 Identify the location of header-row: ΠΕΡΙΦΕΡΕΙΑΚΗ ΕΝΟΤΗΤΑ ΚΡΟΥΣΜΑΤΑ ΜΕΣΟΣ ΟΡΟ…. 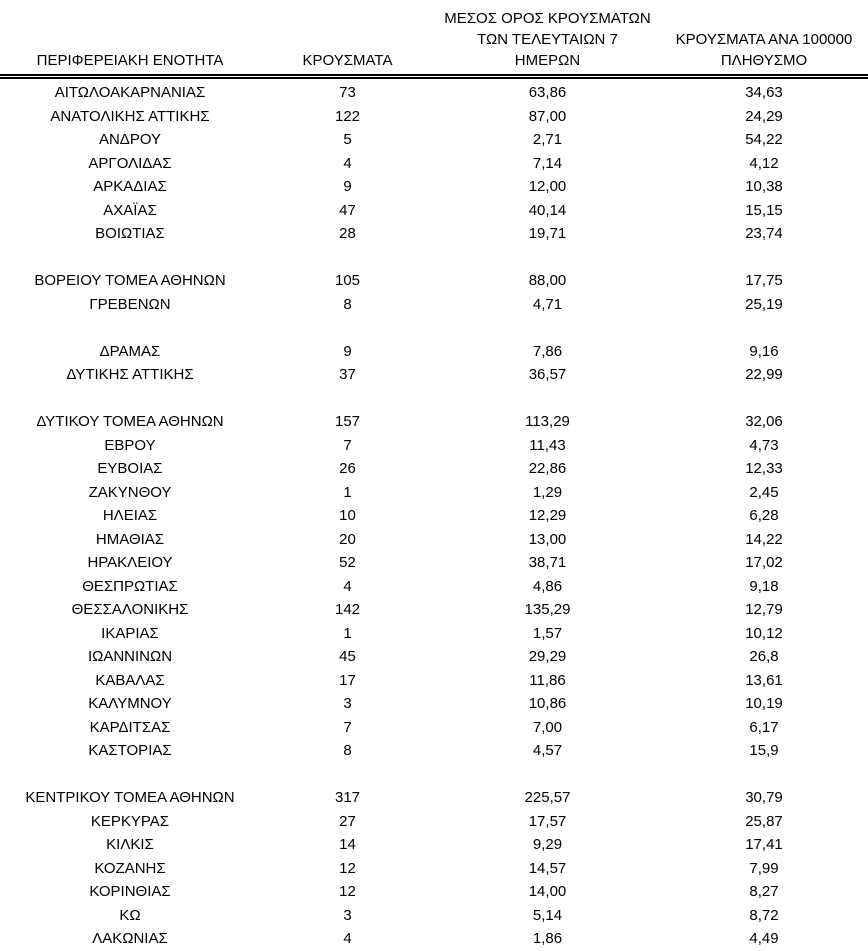
(434, 39).